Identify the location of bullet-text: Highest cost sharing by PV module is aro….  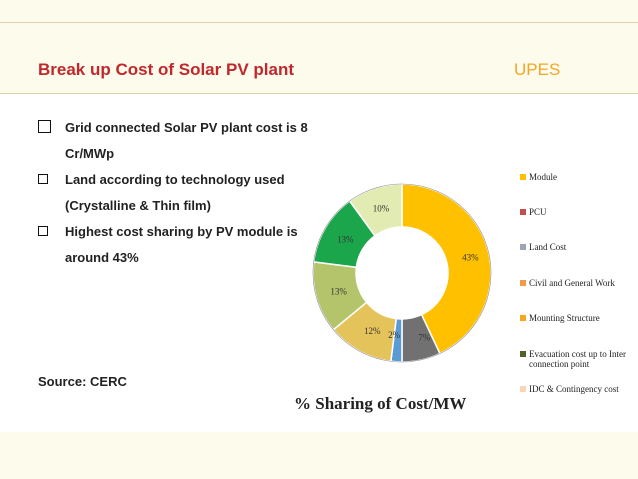
(181, 244).